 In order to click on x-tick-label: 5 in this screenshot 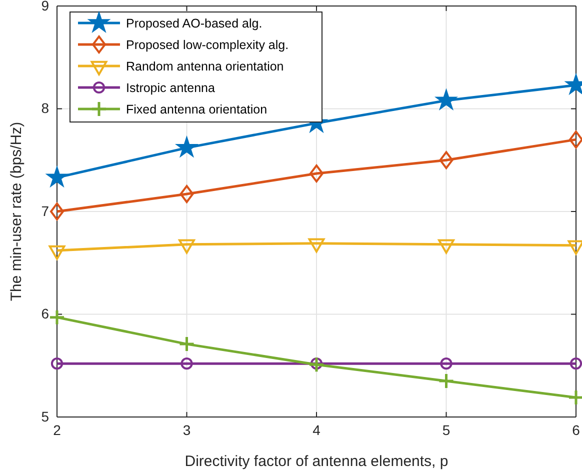, I will do `click(446, 430)`.